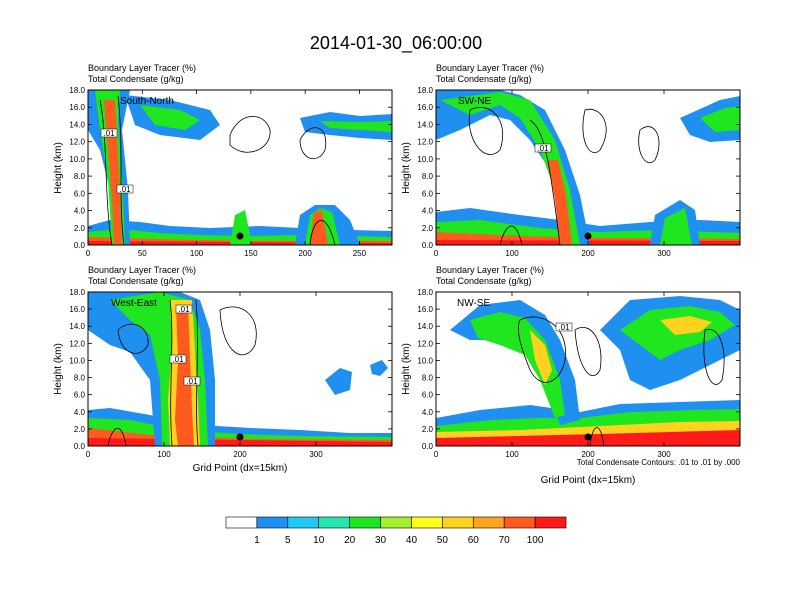  I want to click on colorbar-tick-label: 1, so click(257, 540).